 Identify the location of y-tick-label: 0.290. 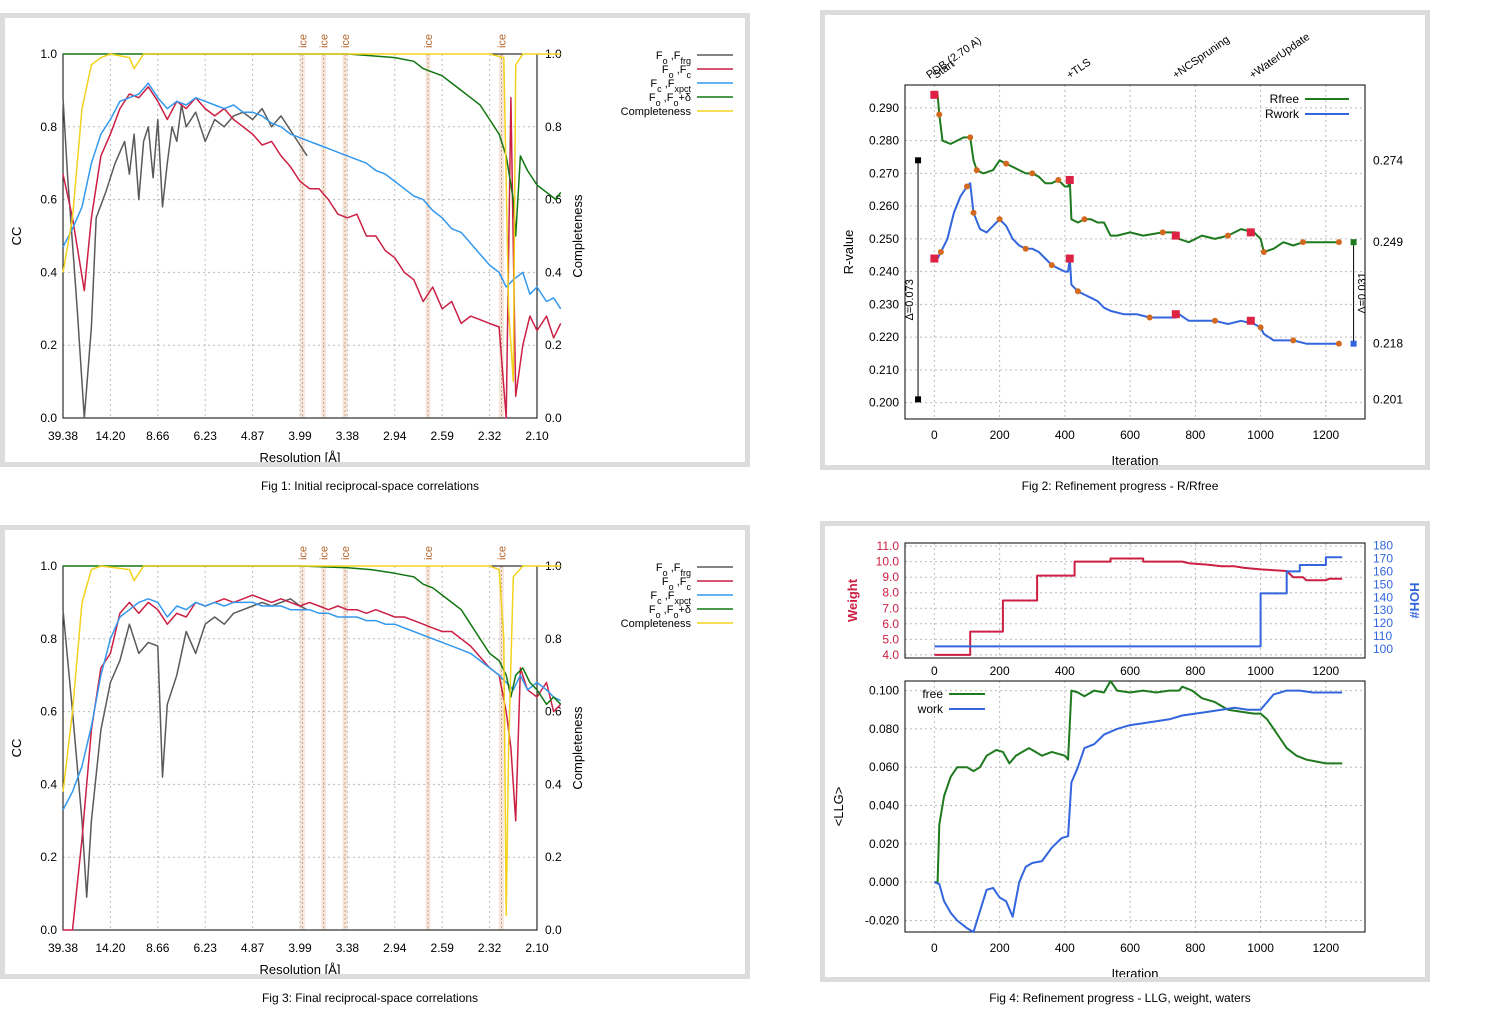
(884, 108).